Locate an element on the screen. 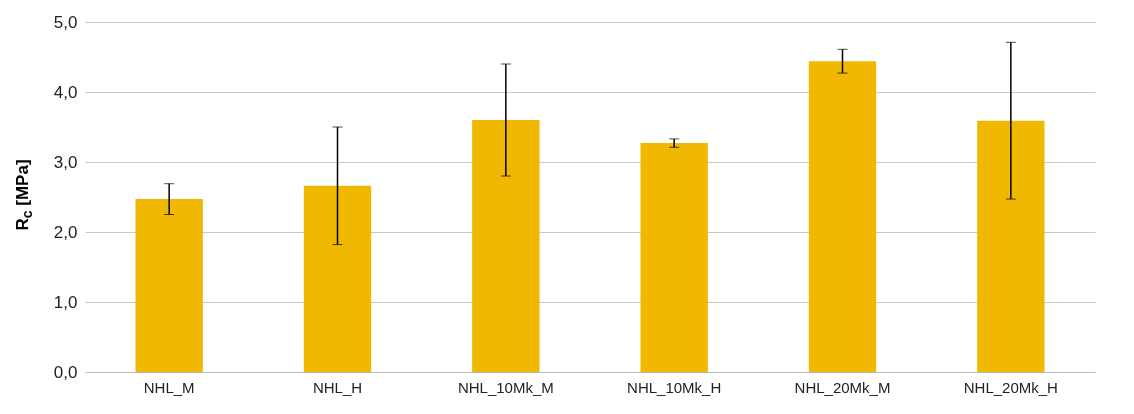 Image resolution: width=1134 pixels, height=414 pixels. x-tick-label: NHL_10Mk_M is located at coordinates (505, 387).